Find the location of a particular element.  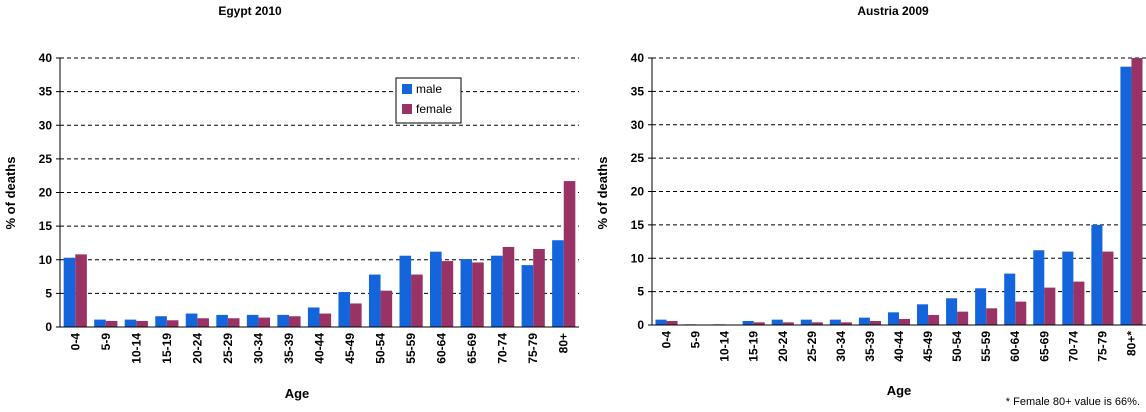

chart-title: Austria 2009 is located at coordinates (893, 11).